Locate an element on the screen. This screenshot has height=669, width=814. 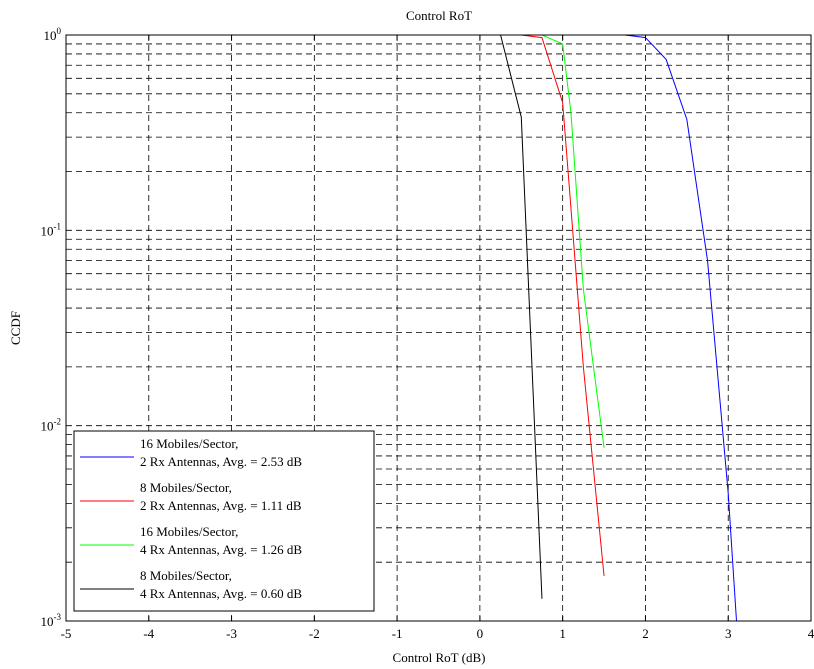
x-tick-label: -3 is located at coordinates (231, 633).